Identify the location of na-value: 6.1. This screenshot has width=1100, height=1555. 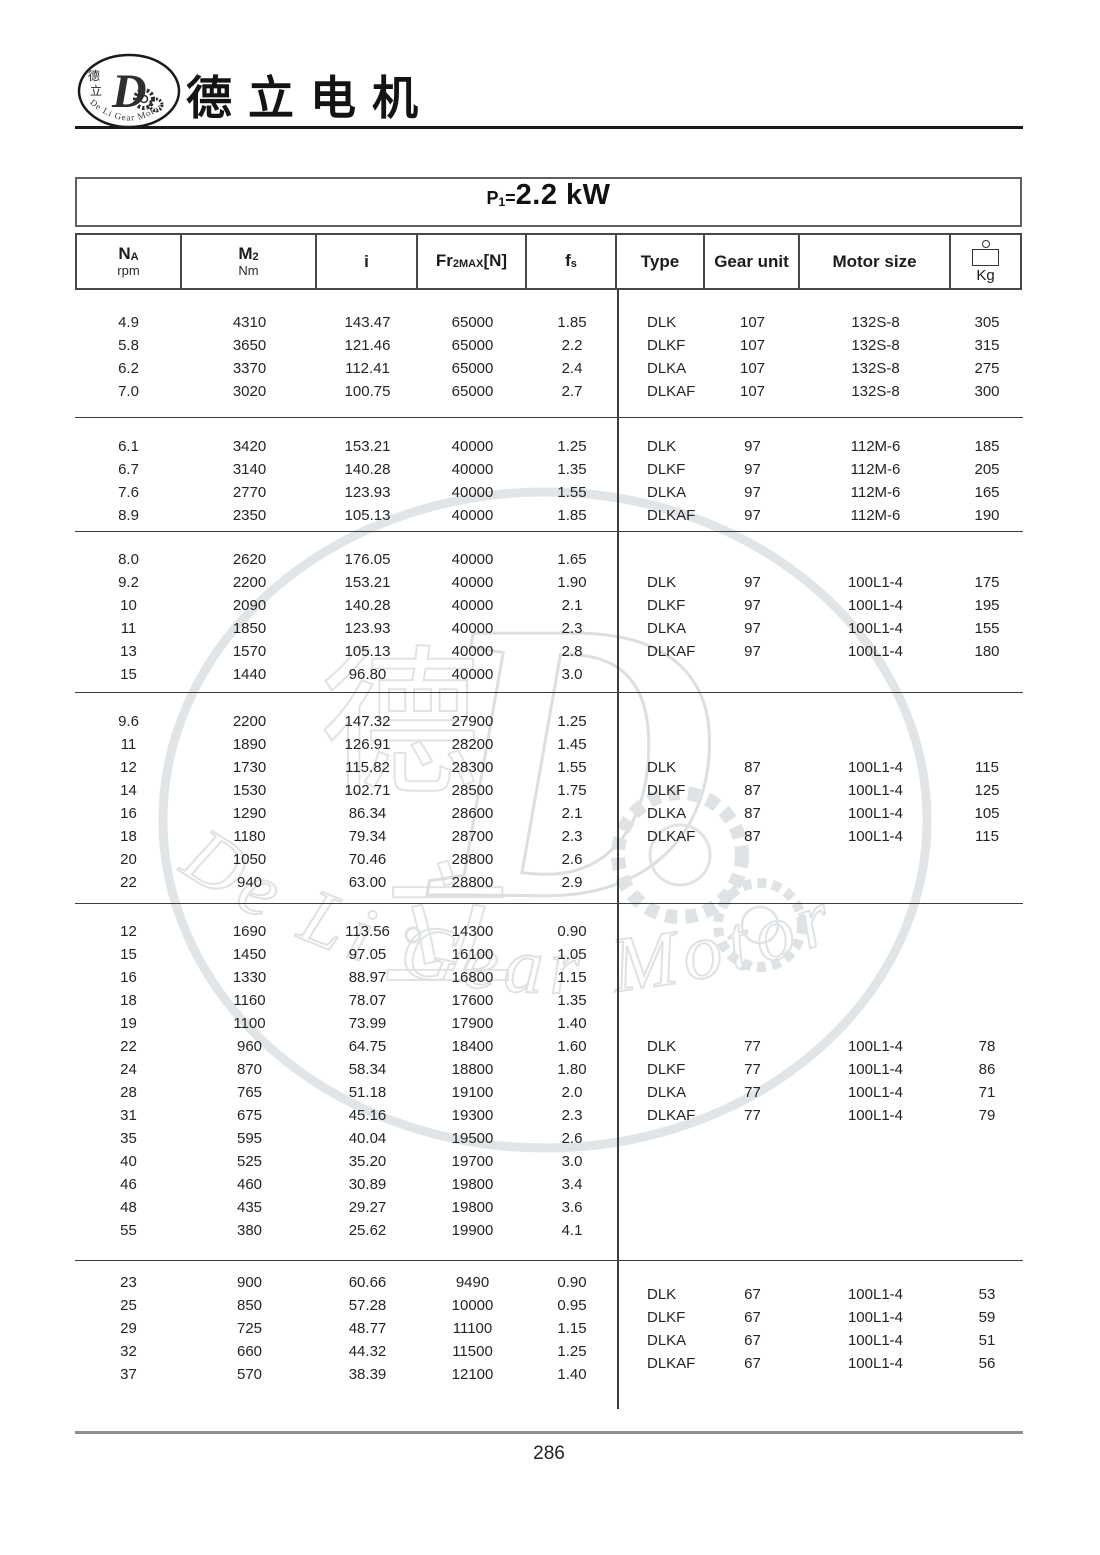
(128, 446).